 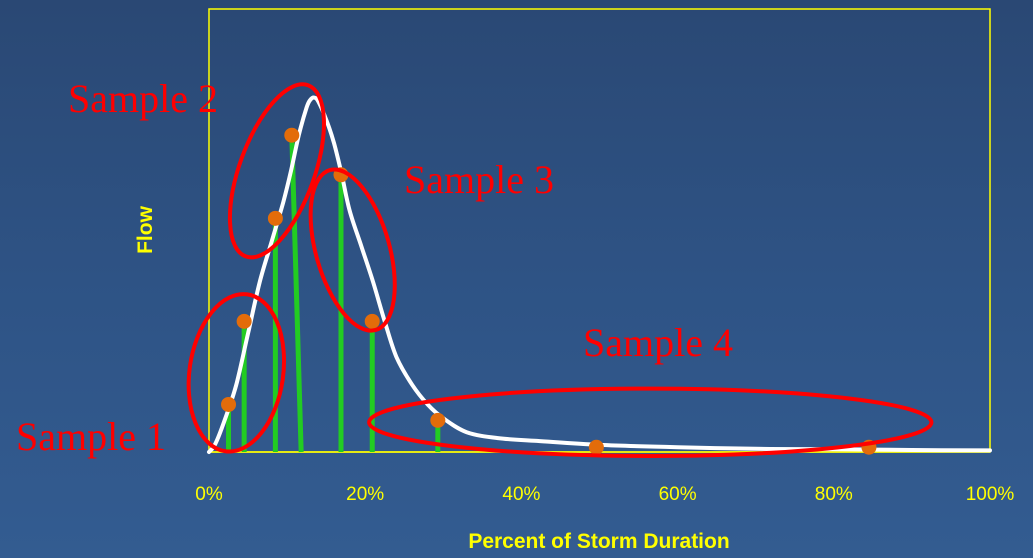 I want to click on sample-group-label-4: Sample 4, so click(x=658, y=342).